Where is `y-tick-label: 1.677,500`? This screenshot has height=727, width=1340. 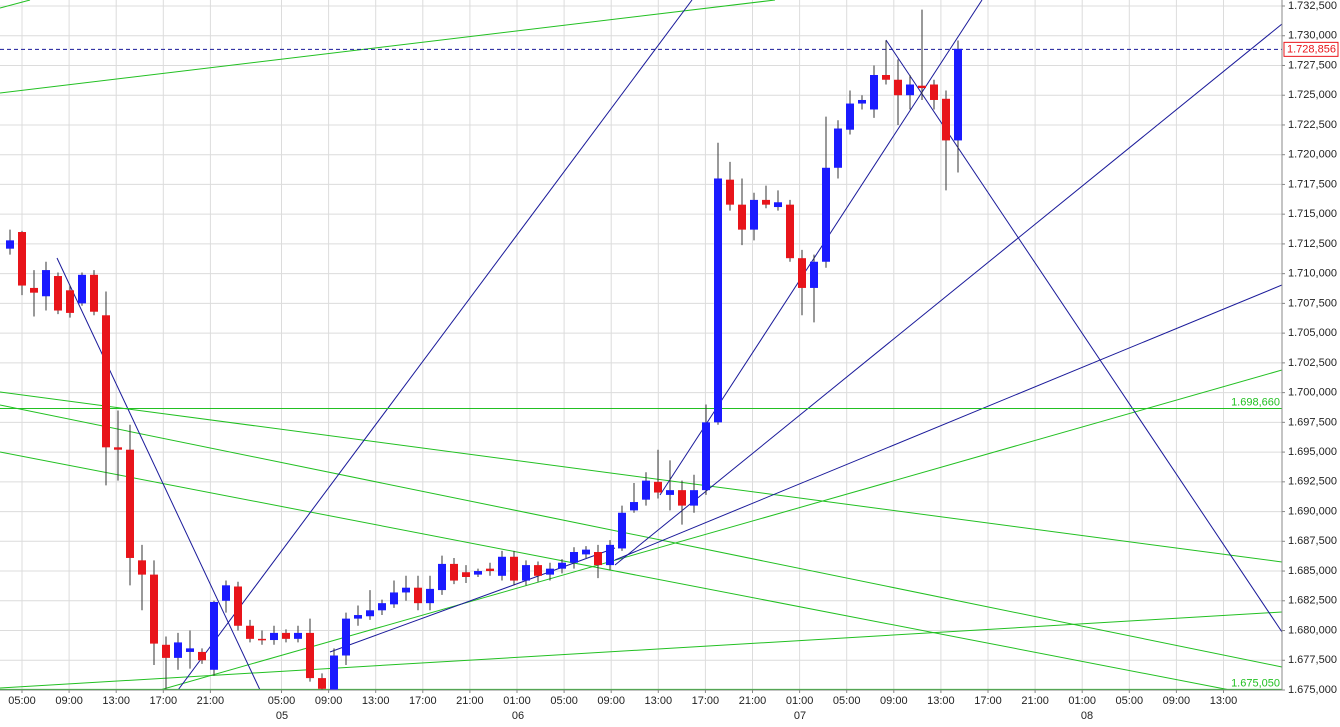
y-tick-label: 1.677,500 is located at coordinates (1312, 660).